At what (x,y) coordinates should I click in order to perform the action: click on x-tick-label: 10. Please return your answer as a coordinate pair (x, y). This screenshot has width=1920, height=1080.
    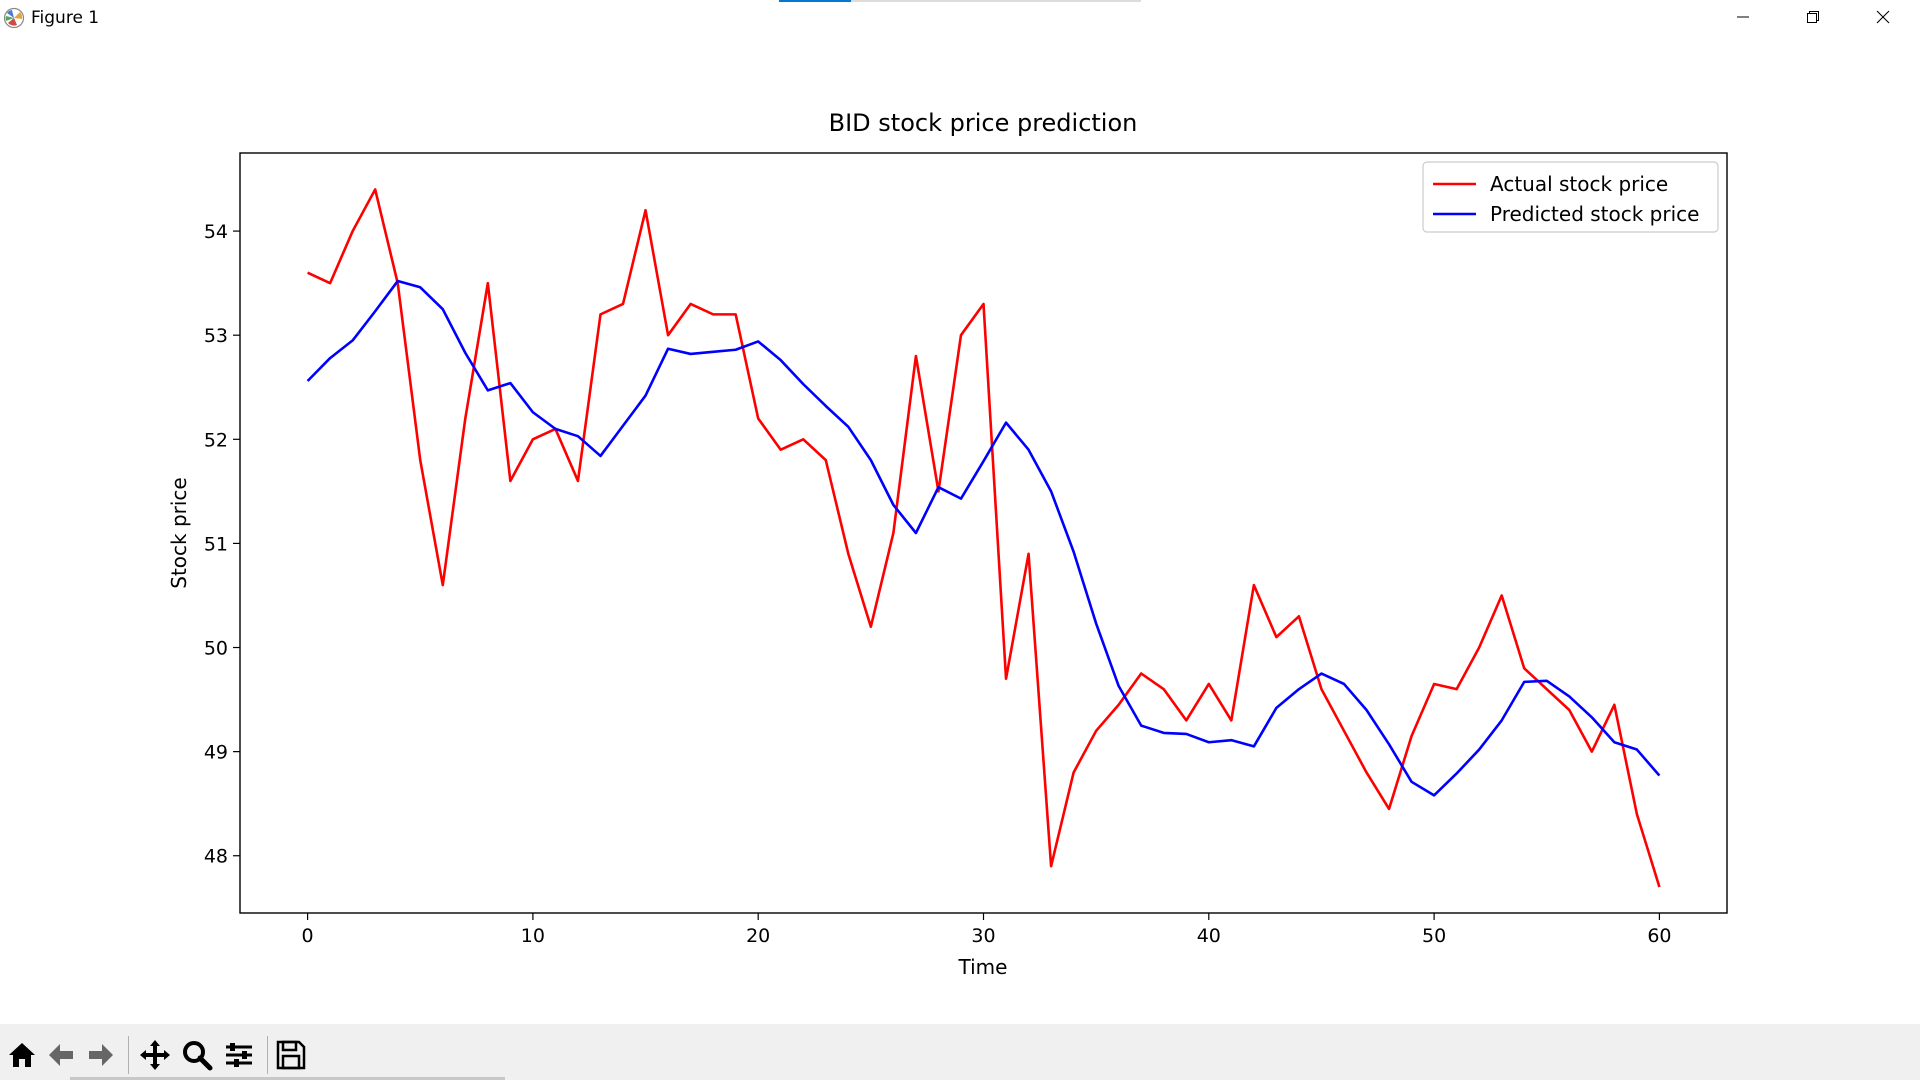
    Looking at the image, I should click on (533, 936).